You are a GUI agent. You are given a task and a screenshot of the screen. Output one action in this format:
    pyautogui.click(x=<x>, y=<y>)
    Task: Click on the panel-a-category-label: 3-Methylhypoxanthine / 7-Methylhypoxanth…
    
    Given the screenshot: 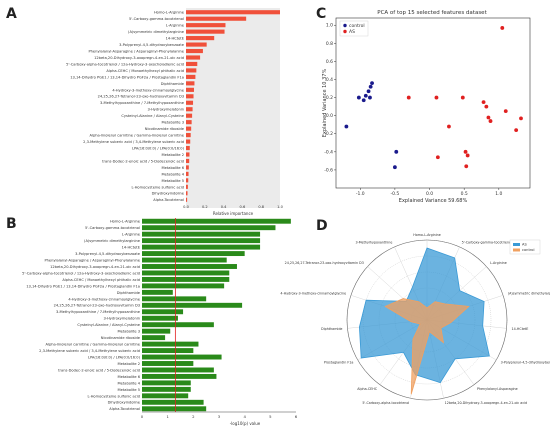 What is the action you would take?
    pyautogui.click(x=142, y=103)
    